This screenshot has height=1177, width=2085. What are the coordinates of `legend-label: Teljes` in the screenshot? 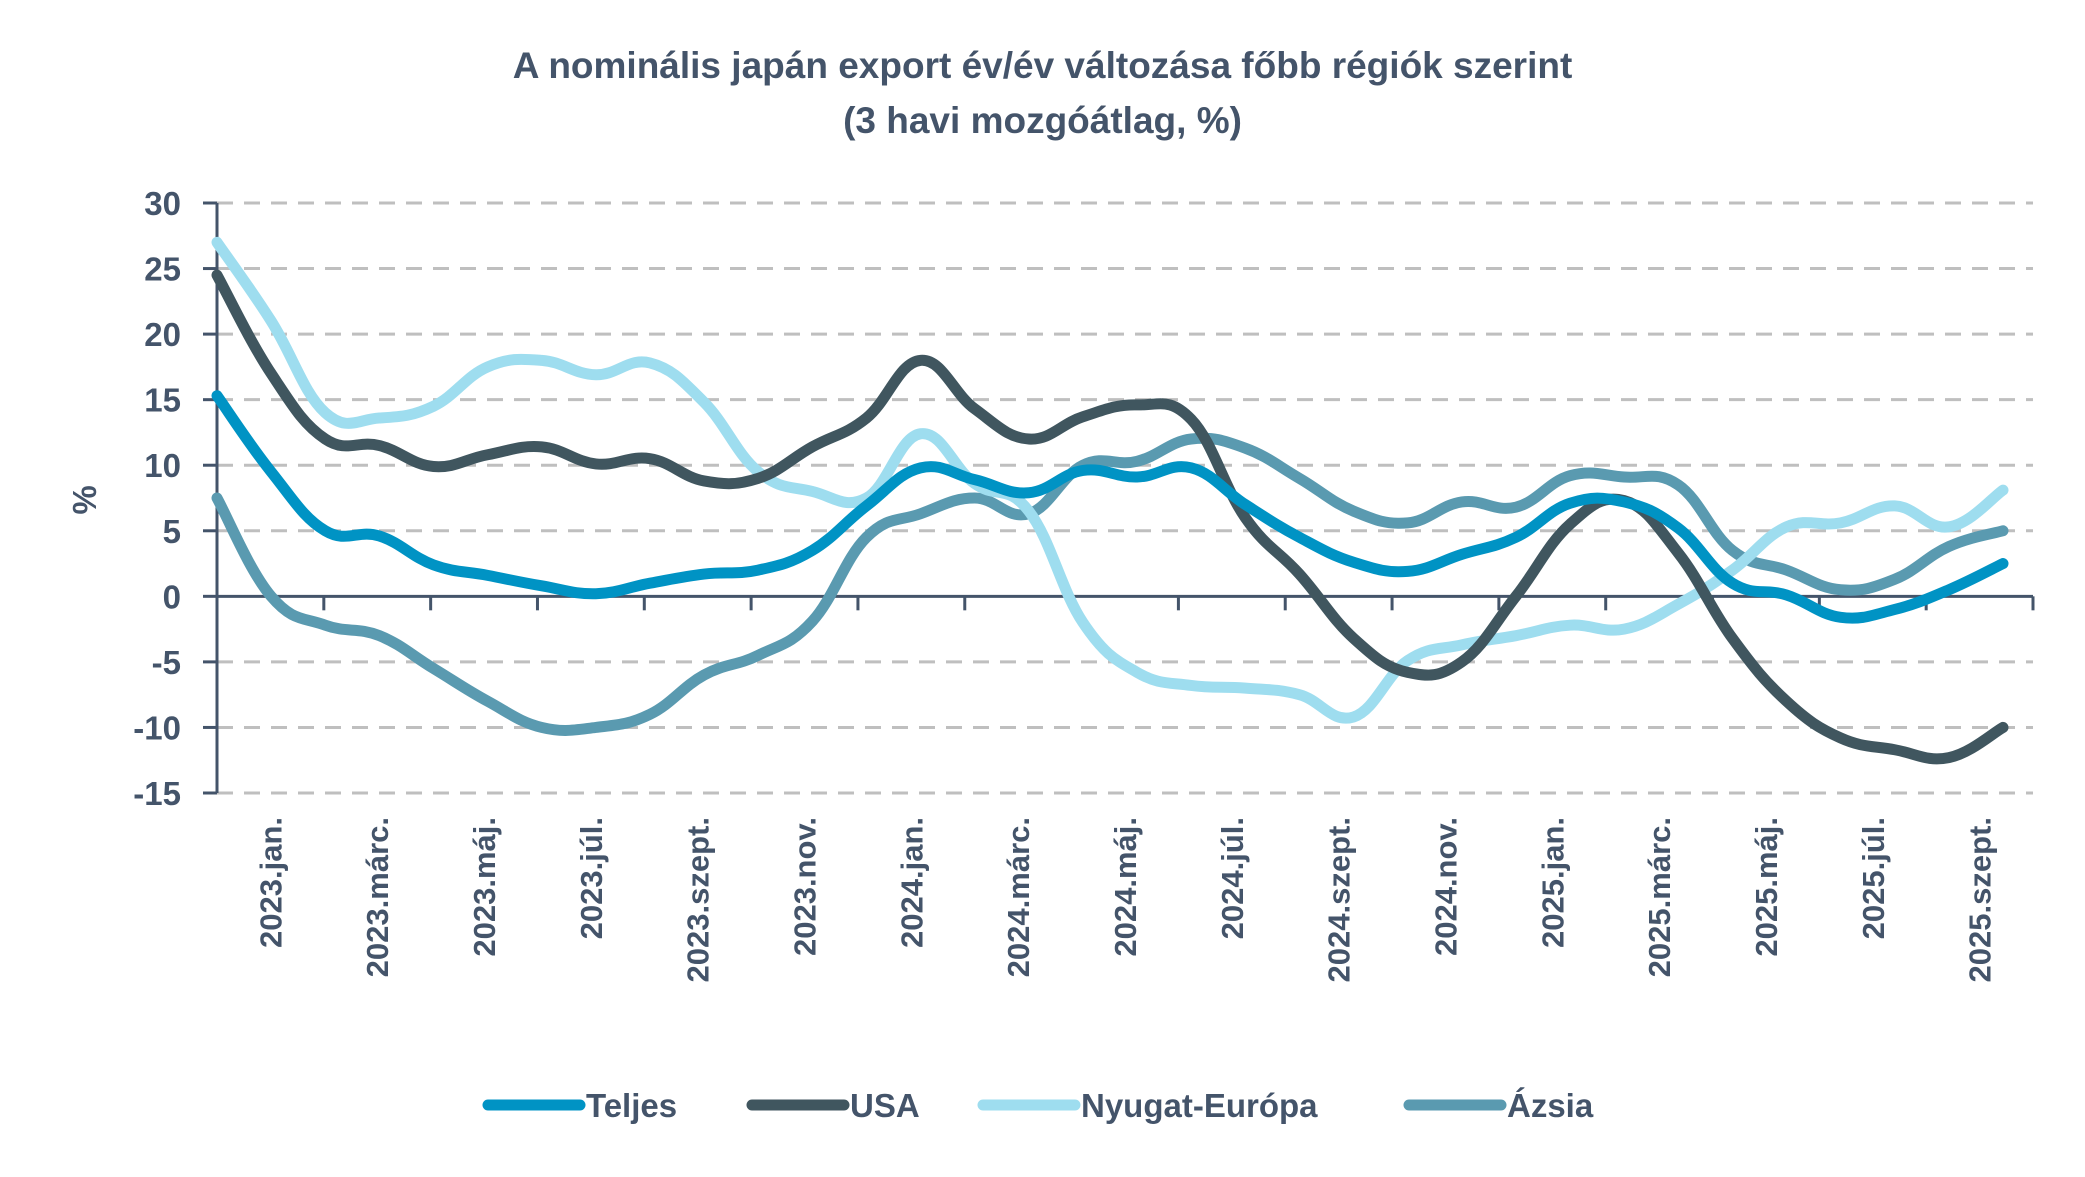 It's located at (631, 1105).